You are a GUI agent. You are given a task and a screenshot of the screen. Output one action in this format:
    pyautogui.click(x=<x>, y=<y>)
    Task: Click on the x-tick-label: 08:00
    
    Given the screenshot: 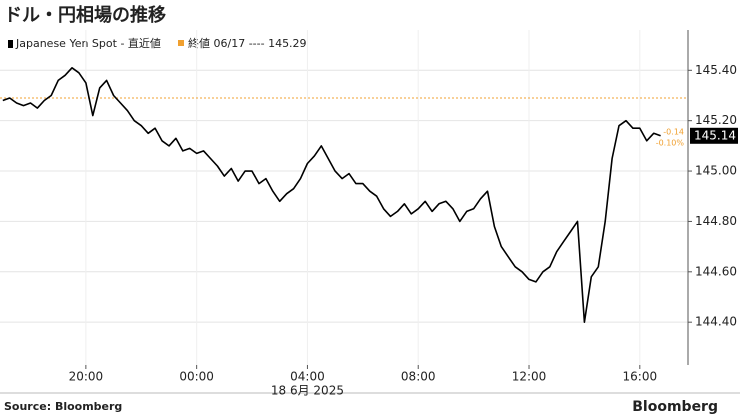 What is the action you would take?
    pyautogui.click(x=418, y=377)
    